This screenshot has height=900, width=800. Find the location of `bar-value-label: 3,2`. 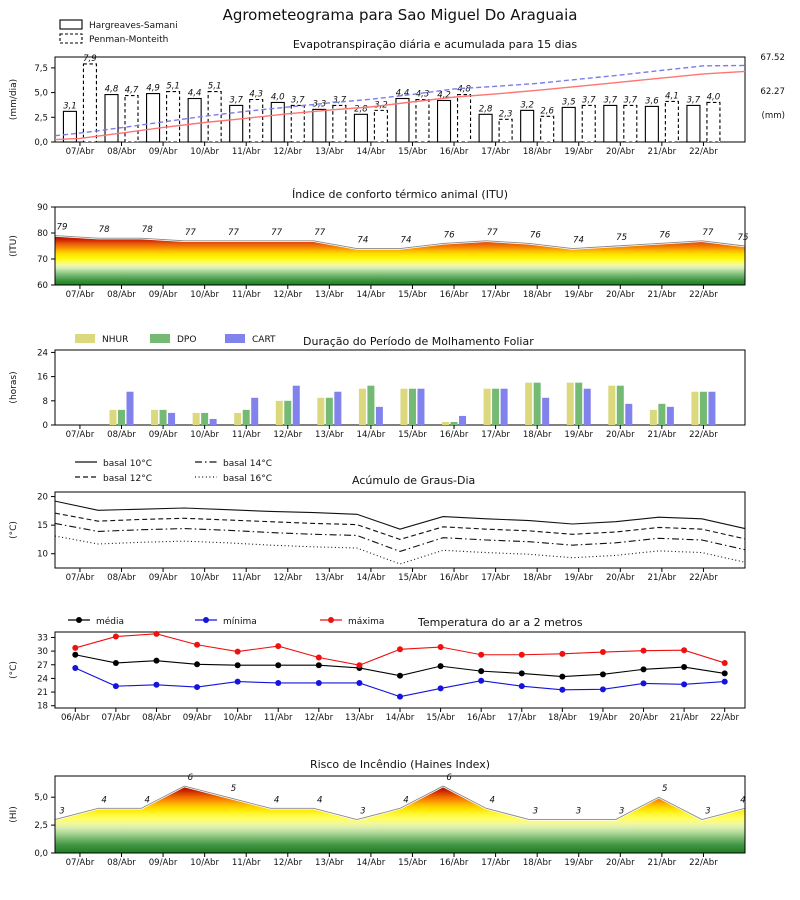

bar-value-label: 3,2 is located at coordinates (527, 105).